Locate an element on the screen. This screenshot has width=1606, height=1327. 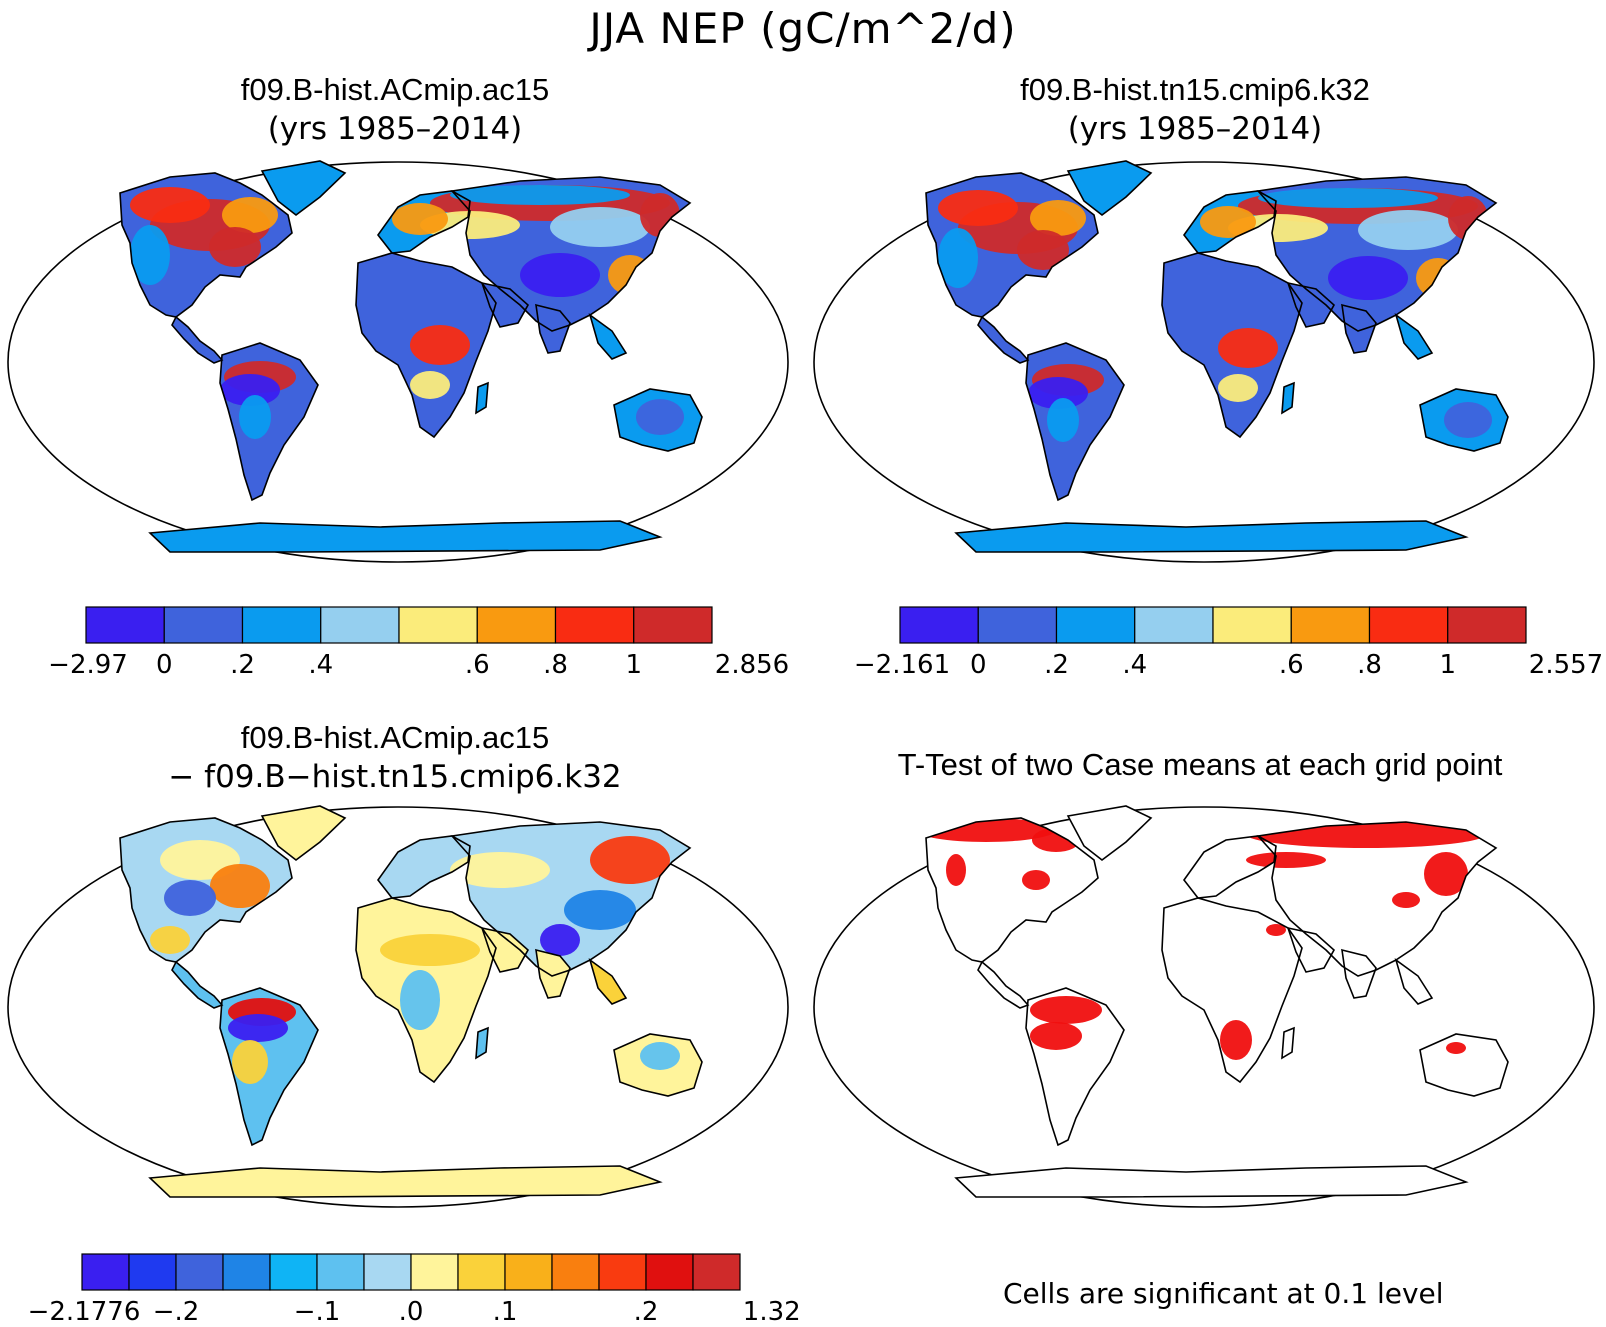
panel2-colorbar-tick-label: .2 is located at coordinates (1056, 665).